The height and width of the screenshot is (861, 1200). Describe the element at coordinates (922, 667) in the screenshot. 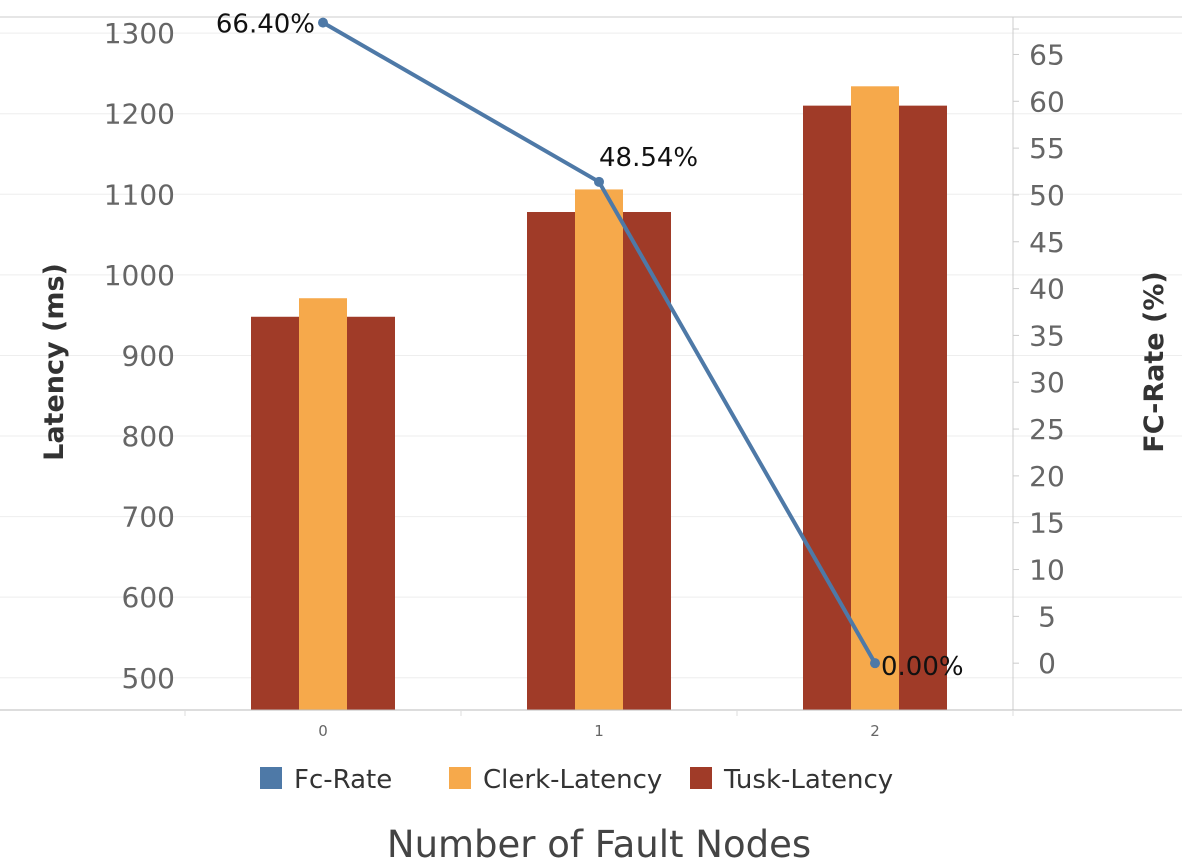

I see `fc-rate-data-label: 0.00%` at that location.